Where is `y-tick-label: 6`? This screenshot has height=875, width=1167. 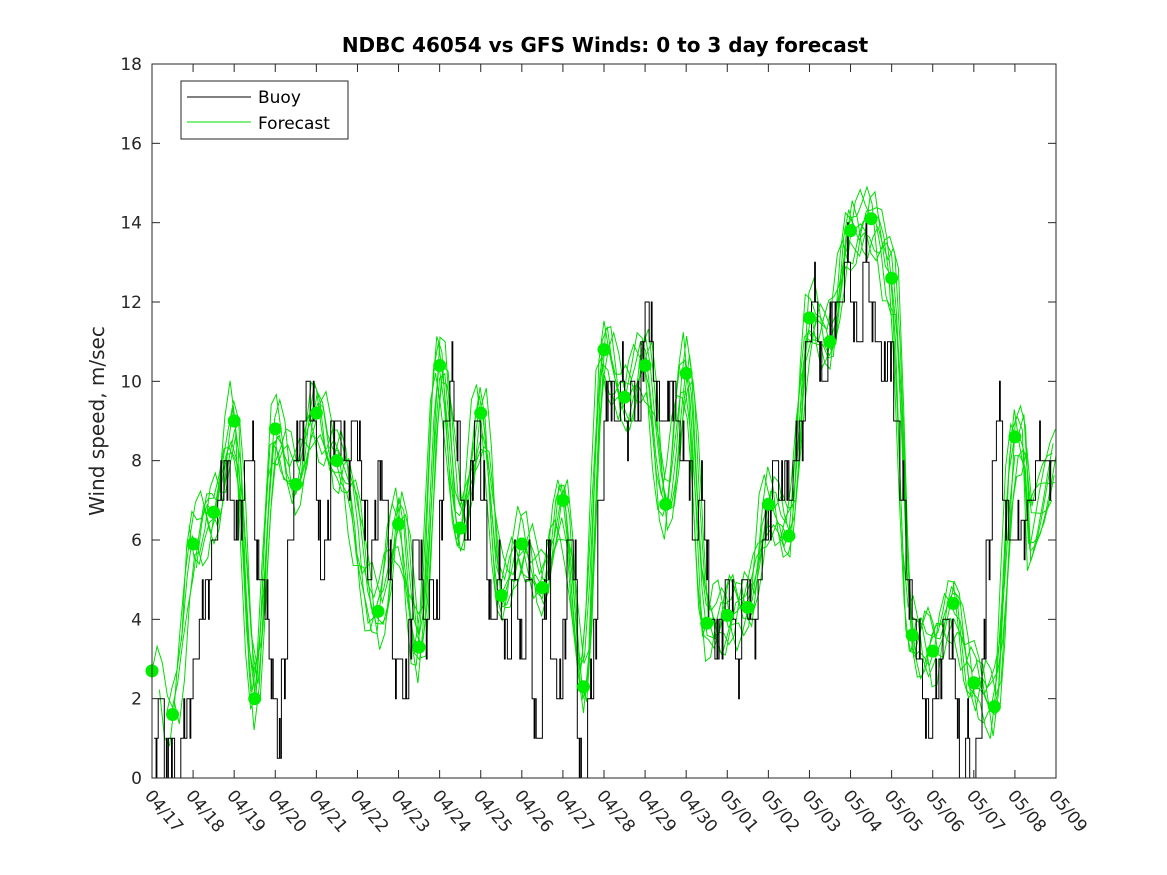 y-tick-label: 6 is located at coordinates (136, 541).